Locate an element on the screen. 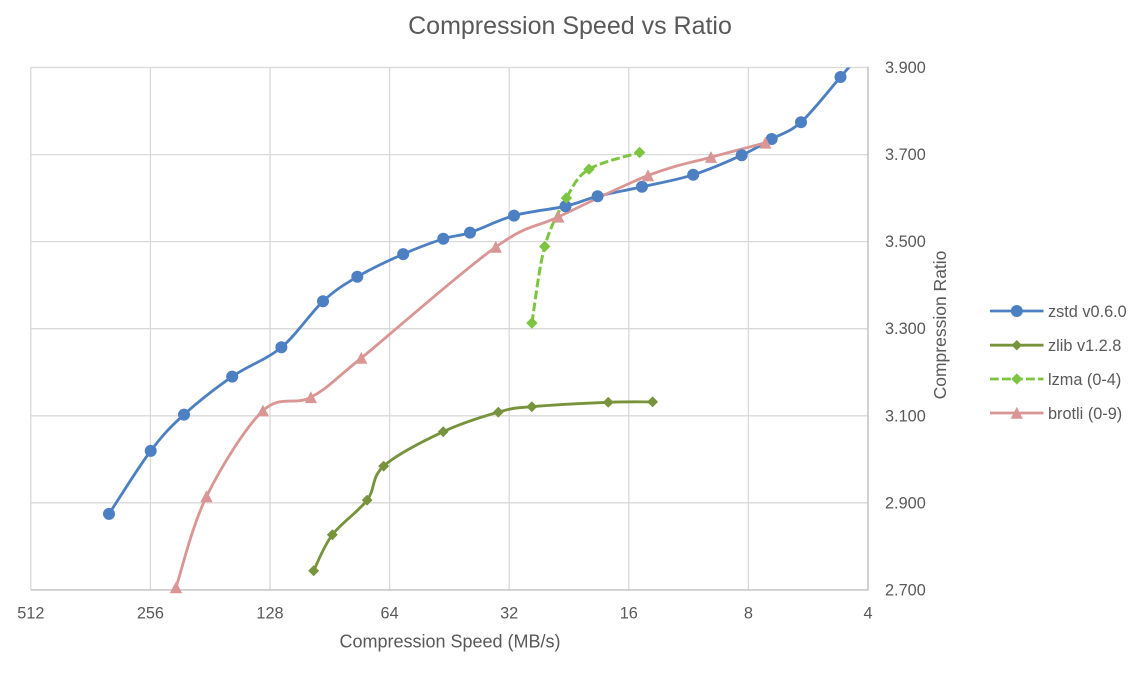  svg-text: 512 is located at coordinates (30, 614).